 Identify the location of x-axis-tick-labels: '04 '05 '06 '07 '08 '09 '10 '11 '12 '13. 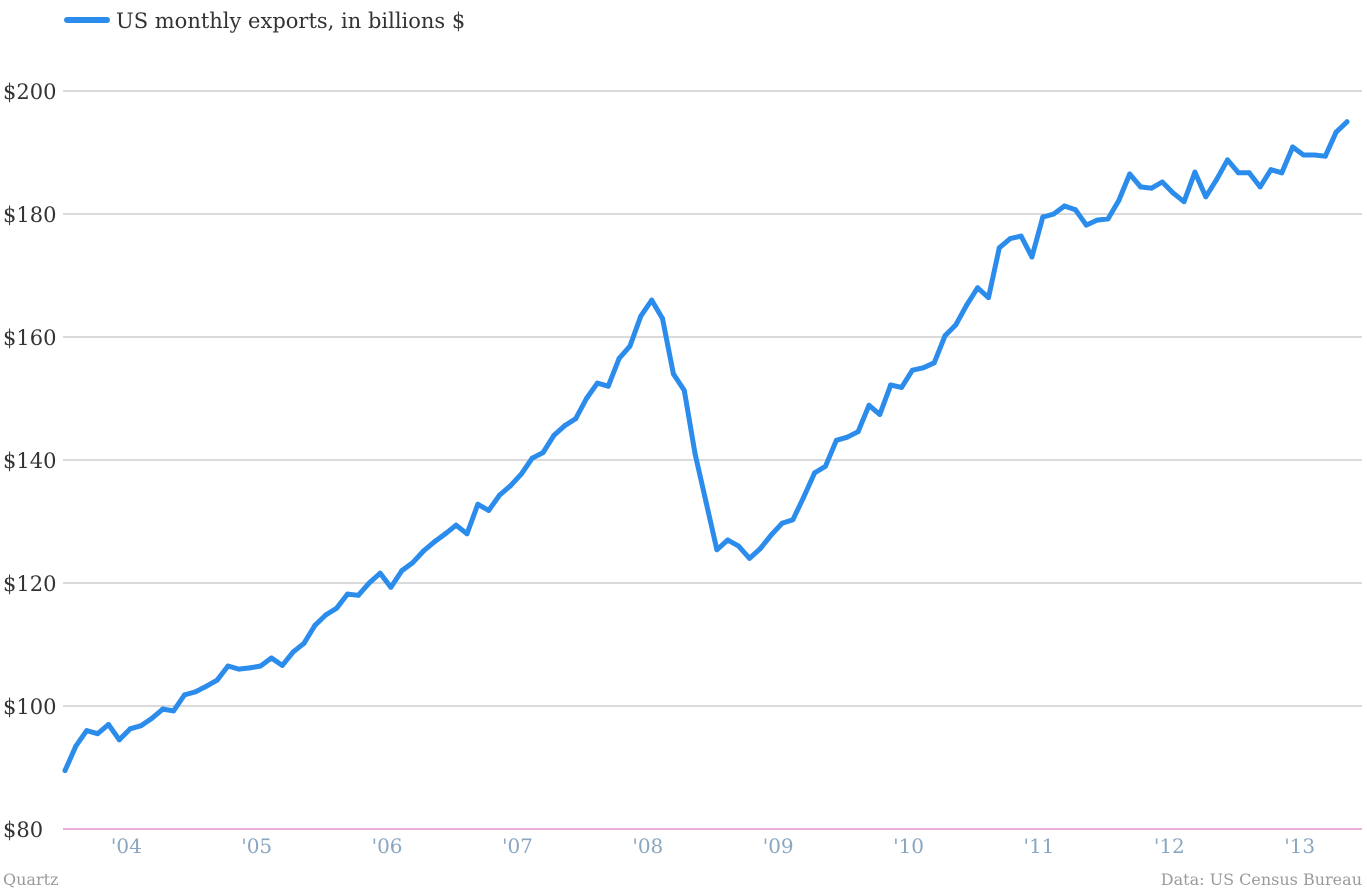
(713, 846).